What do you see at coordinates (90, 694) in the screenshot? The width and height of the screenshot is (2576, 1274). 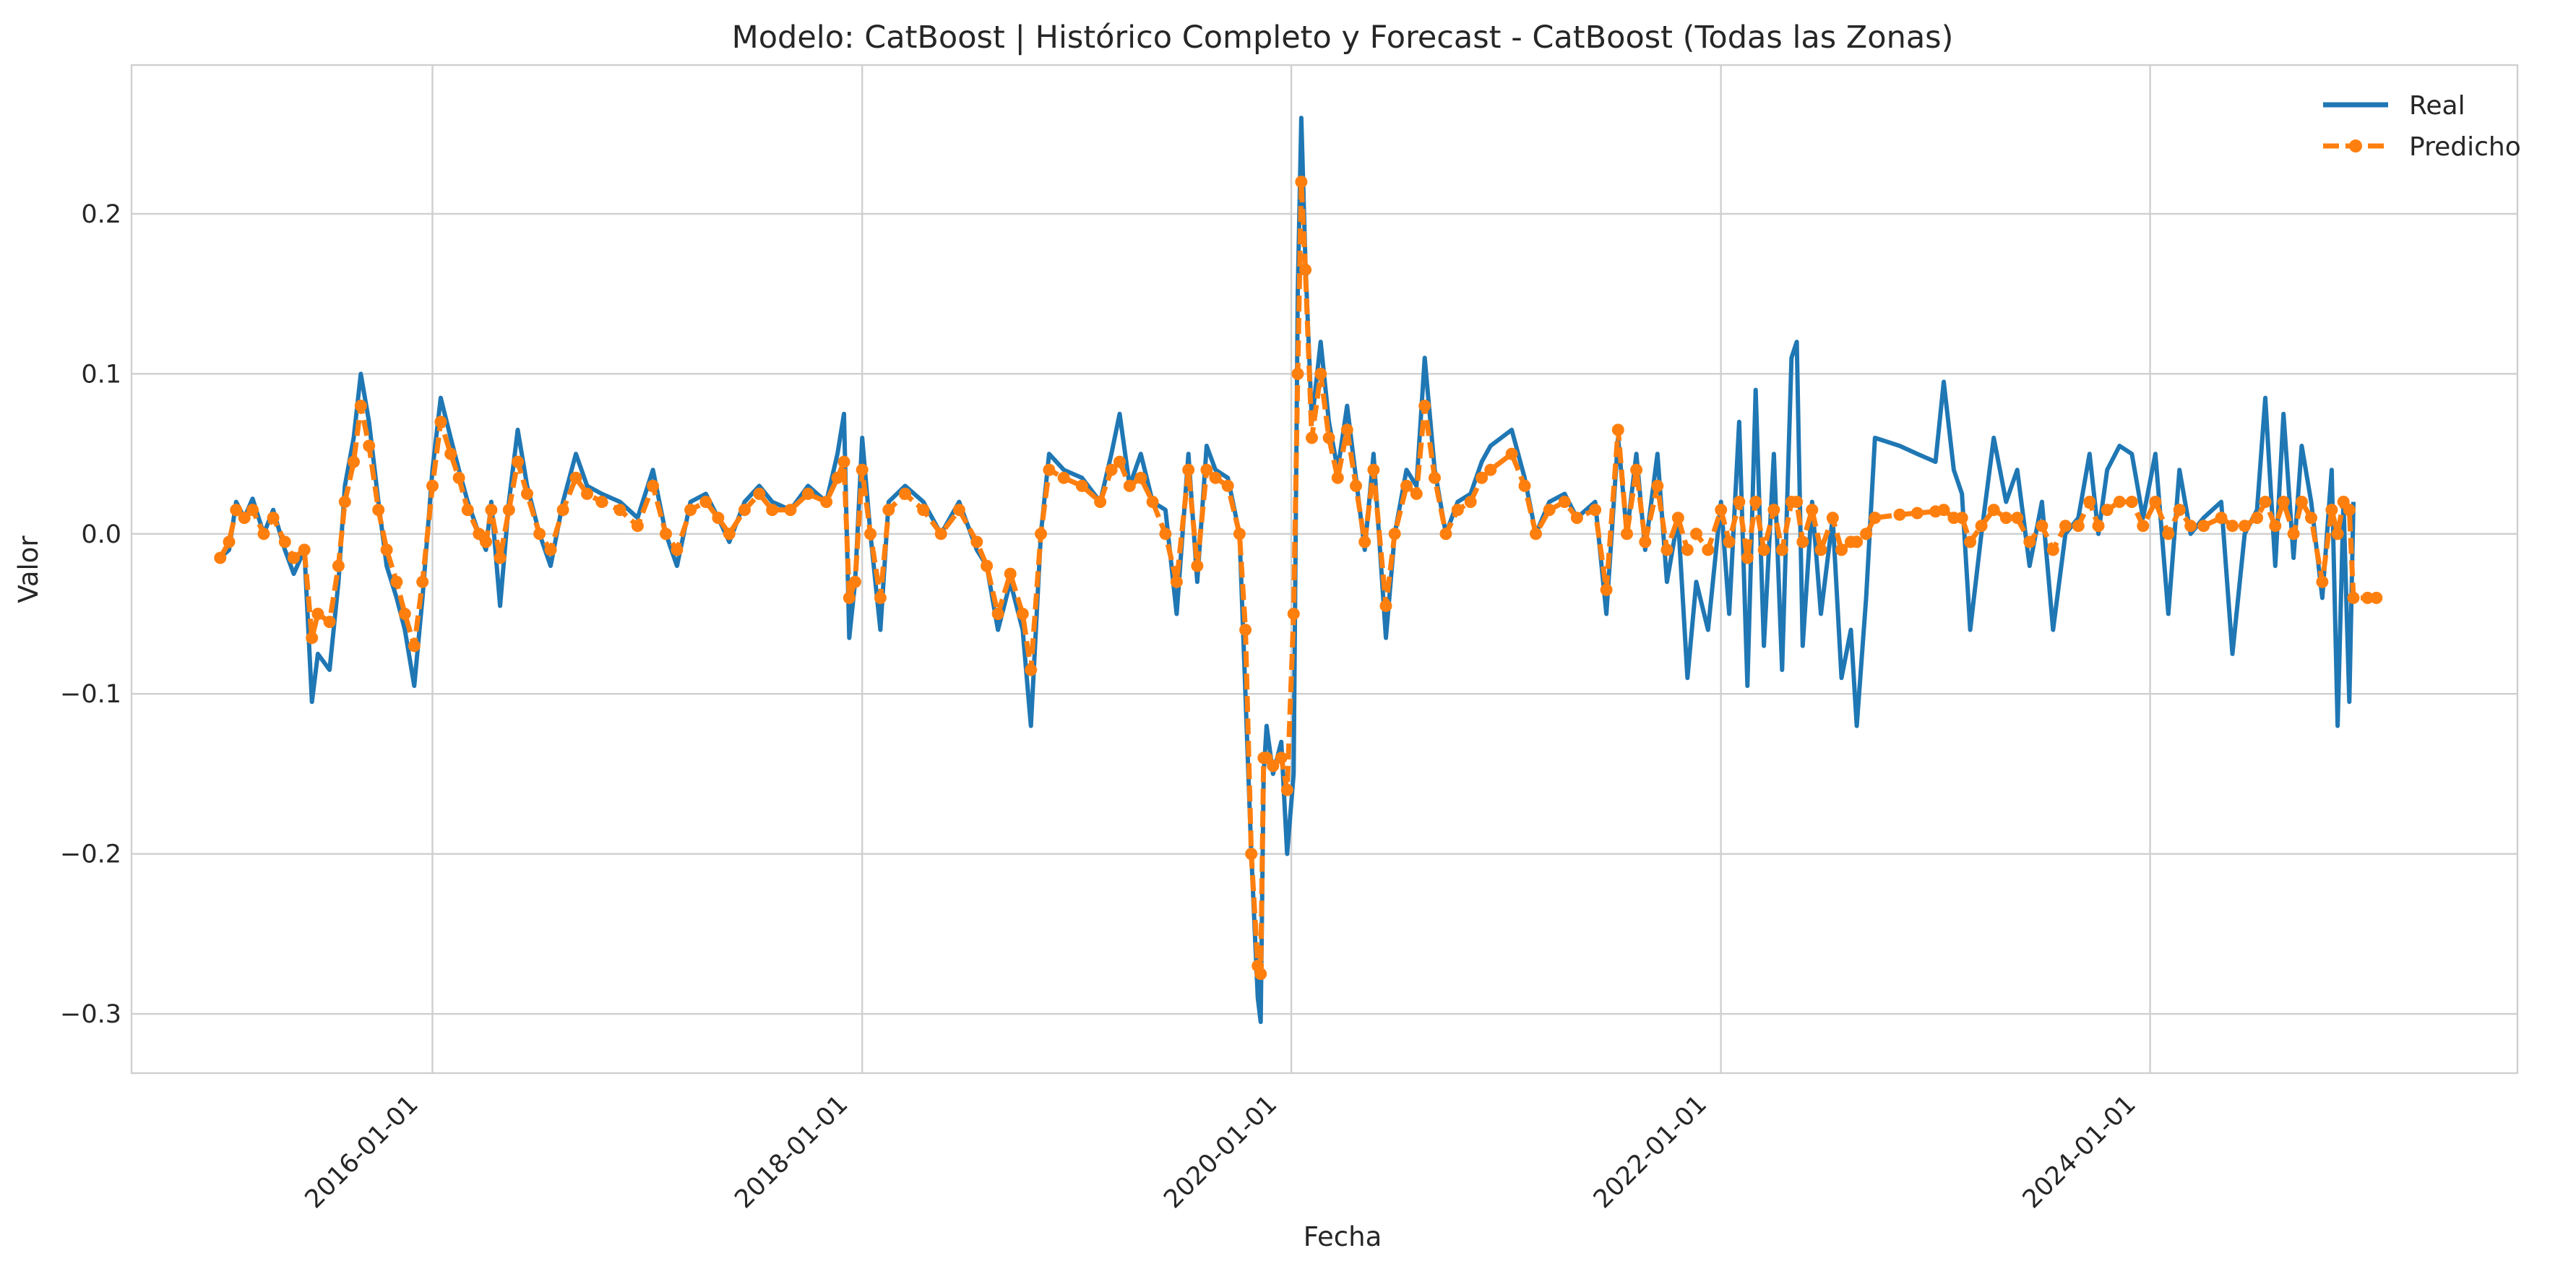 I see `y-tick-label: −0.1` at bounding box center [90, 694].